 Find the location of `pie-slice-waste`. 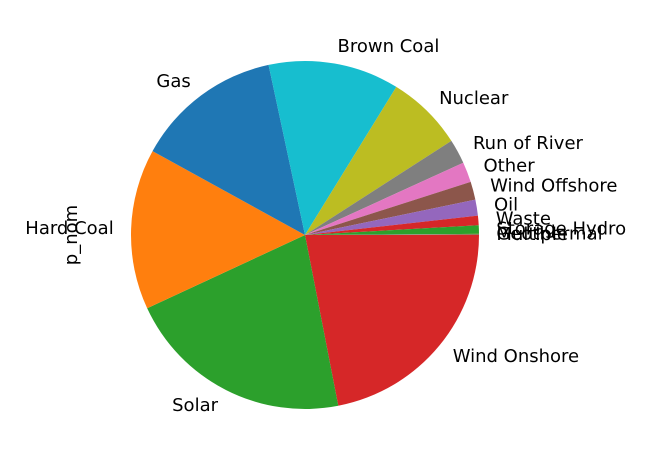

pie-slice-waste is located at coordinates (392, 225).